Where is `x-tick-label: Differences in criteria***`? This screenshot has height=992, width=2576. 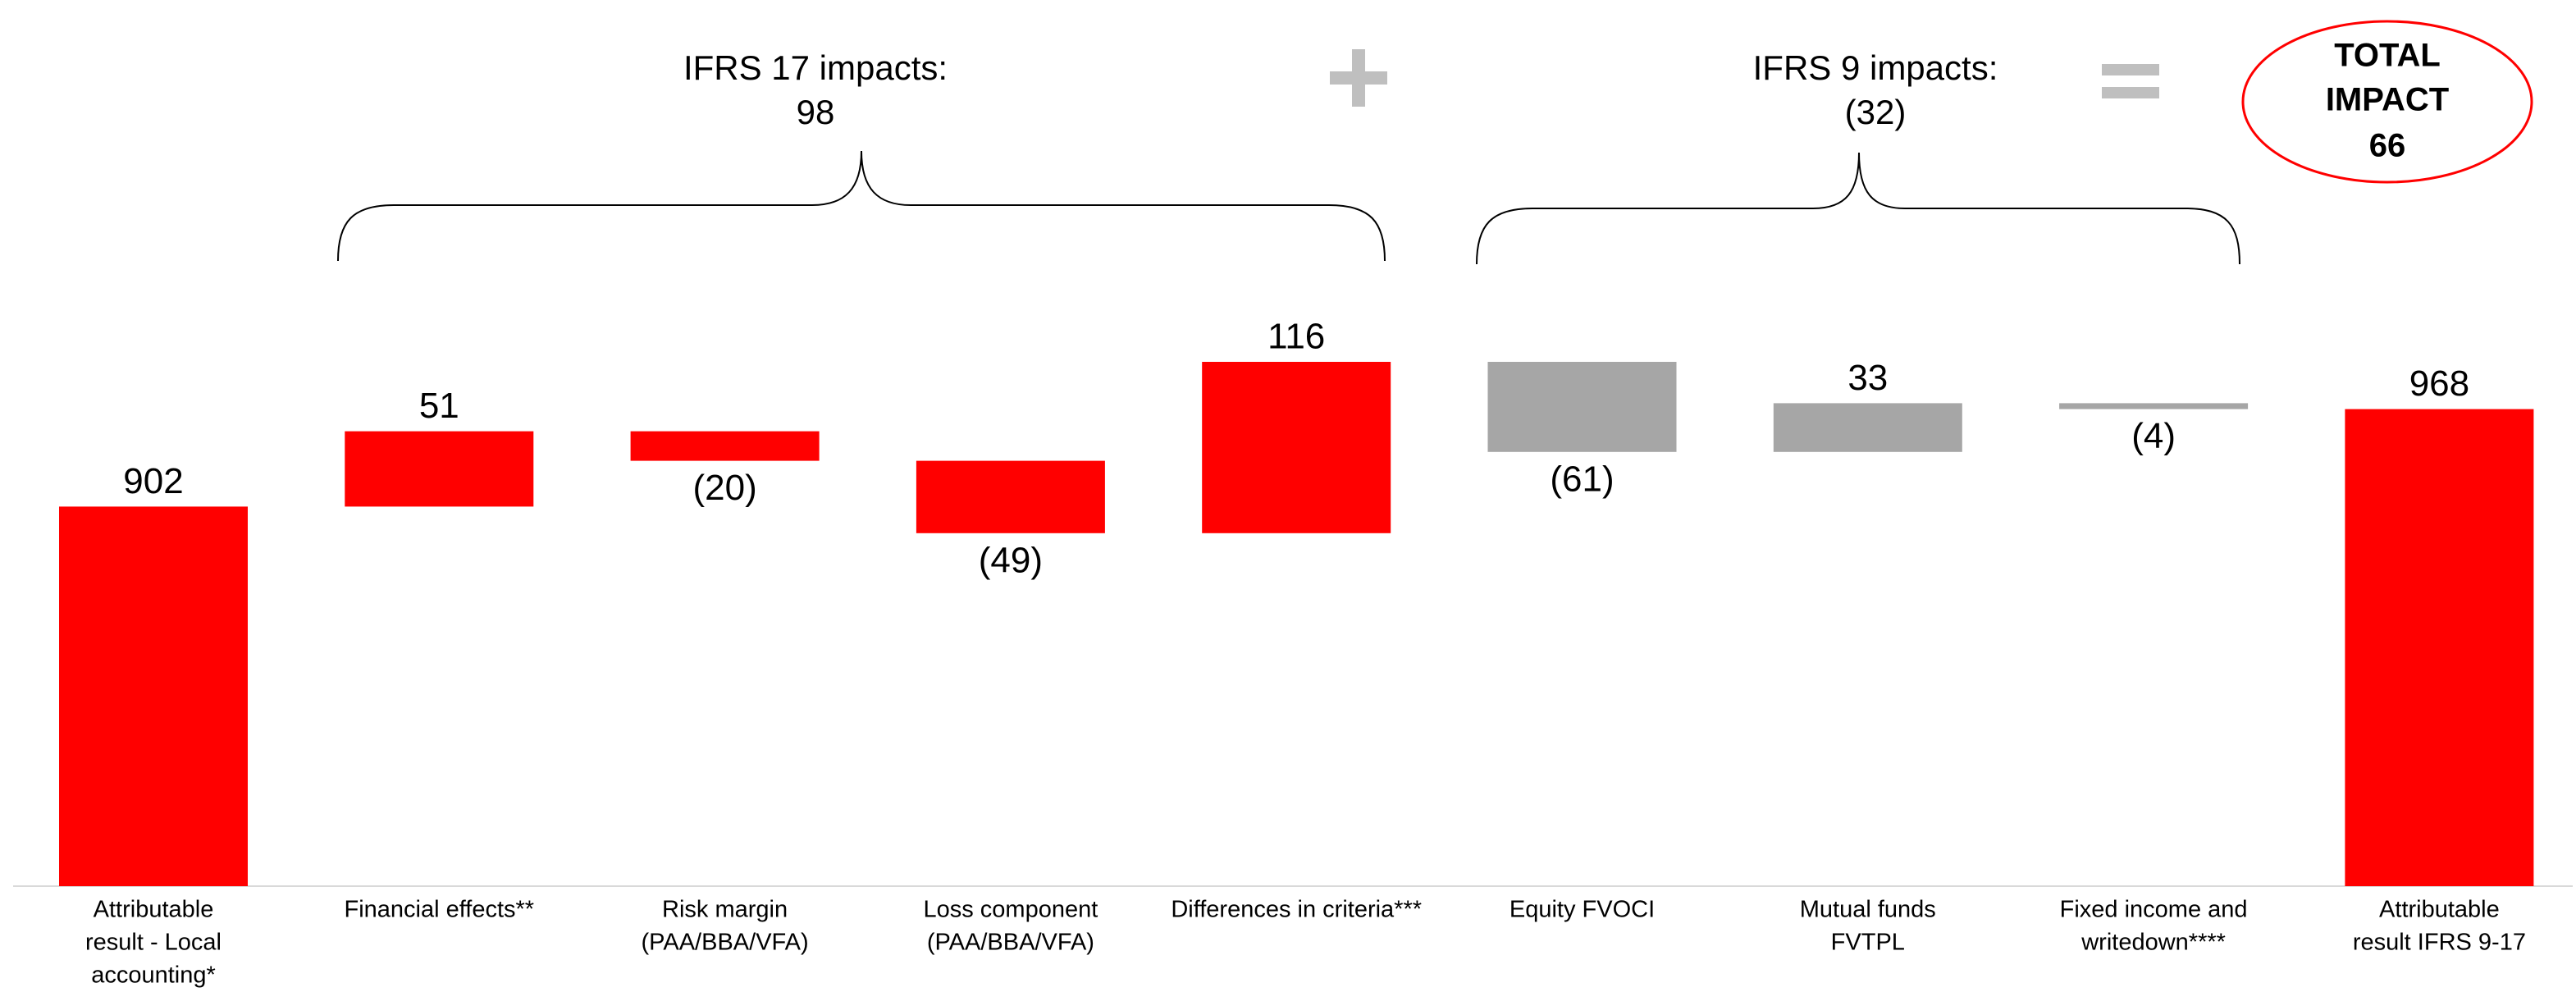 x-tick-label: Differences in criteria*** is located at coordinates (1296, 910).